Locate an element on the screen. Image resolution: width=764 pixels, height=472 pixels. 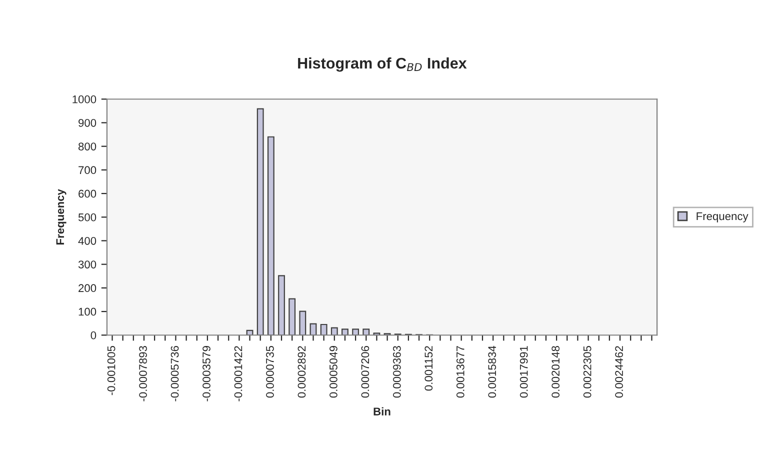
y-tick-label: 600 is located at coordinates (87, 194).